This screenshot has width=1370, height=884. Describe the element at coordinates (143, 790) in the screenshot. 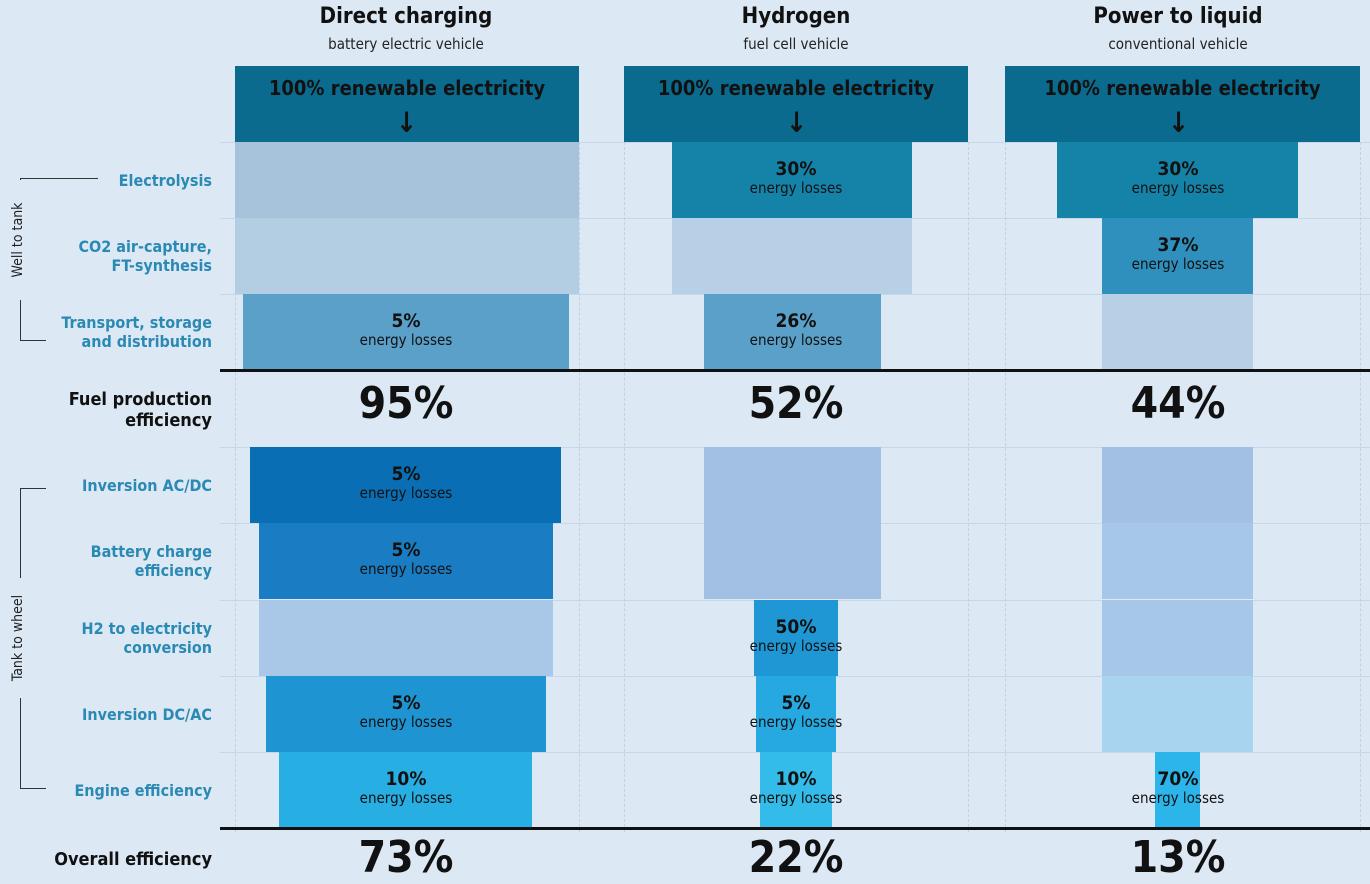

I see `stage-label: Engine efficiency` at that location.